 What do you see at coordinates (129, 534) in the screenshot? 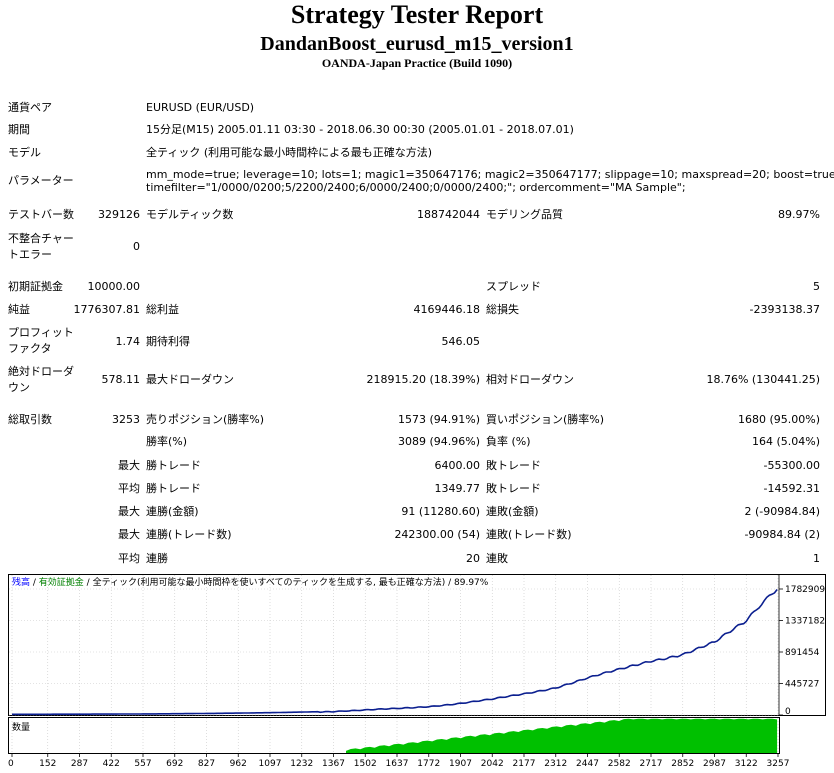
I see `label-largest-3: 最大` at bounding box center [129, 534].